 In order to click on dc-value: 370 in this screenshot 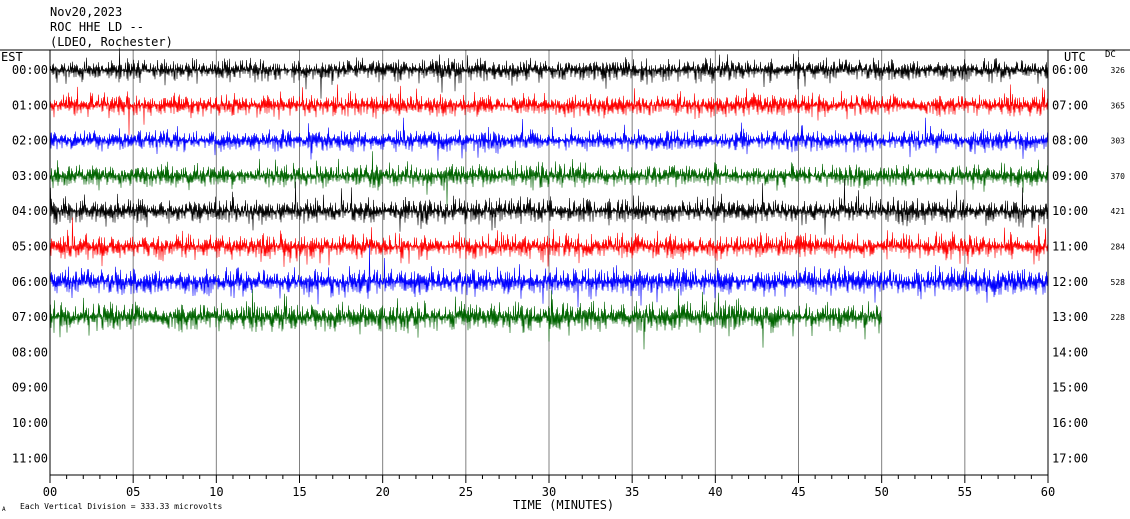, I will do `click(1118, 176)`.